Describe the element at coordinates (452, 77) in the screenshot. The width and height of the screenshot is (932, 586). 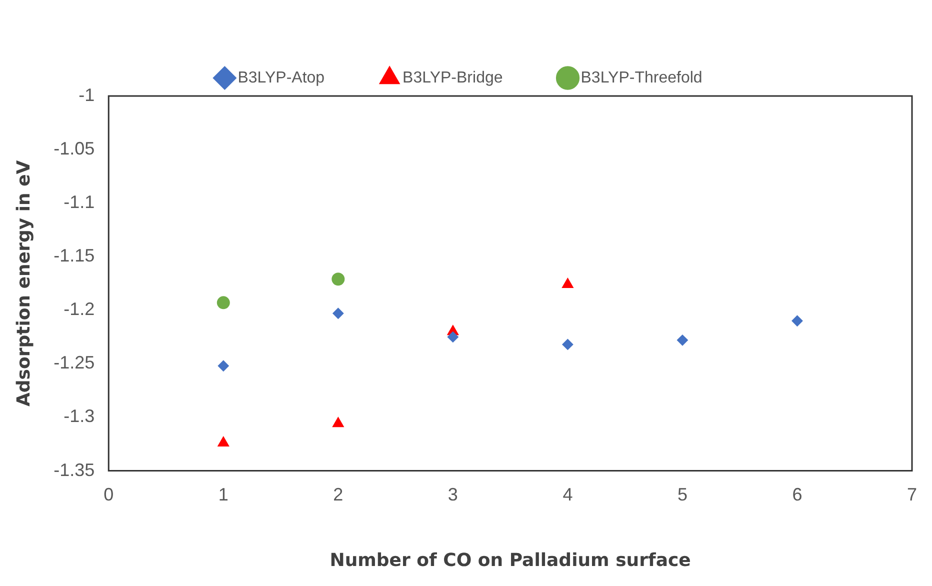
I see `legend-label: B3LYP-Bridge` at that location.